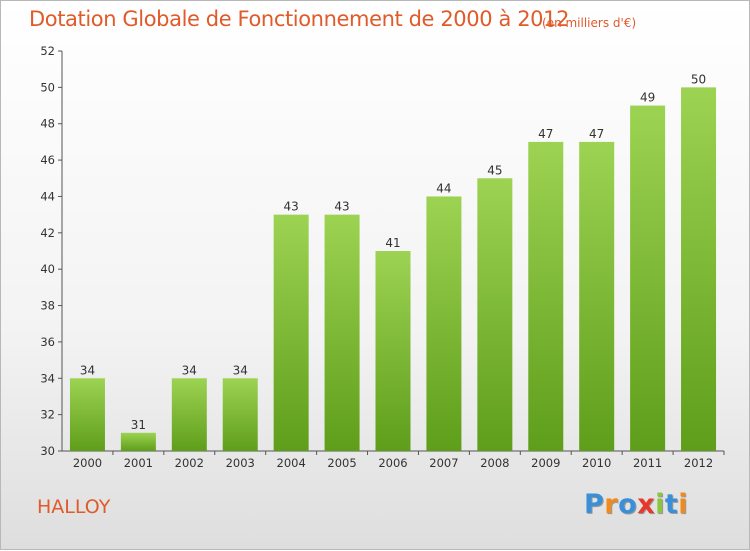 Image resolution: width=750 pixels, height=551 pixels. I want to click on y-tick-label: 42, so click(47, 233).